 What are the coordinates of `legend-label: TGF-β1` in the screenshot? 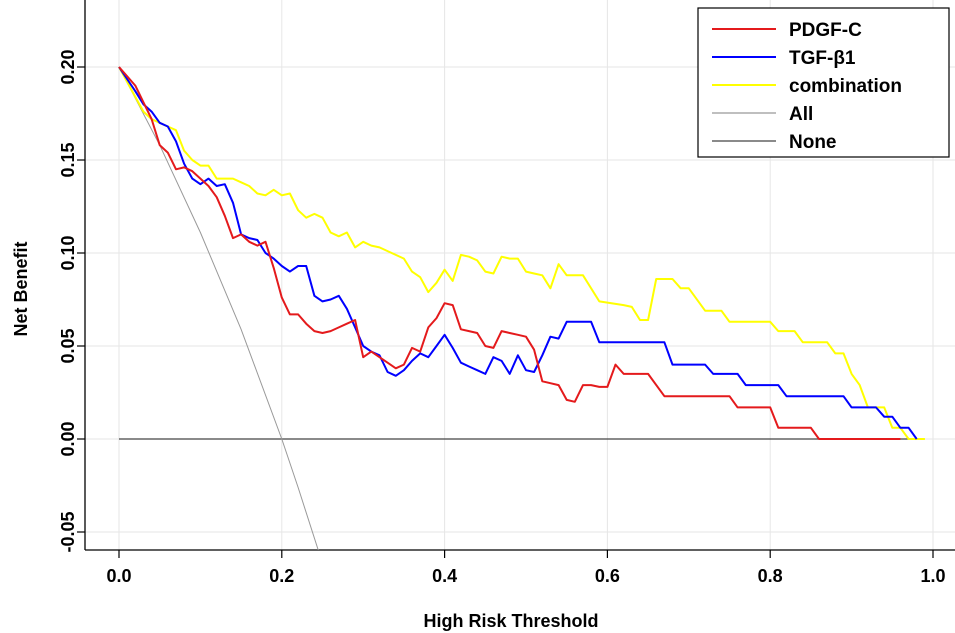 It's located at (822, 58).